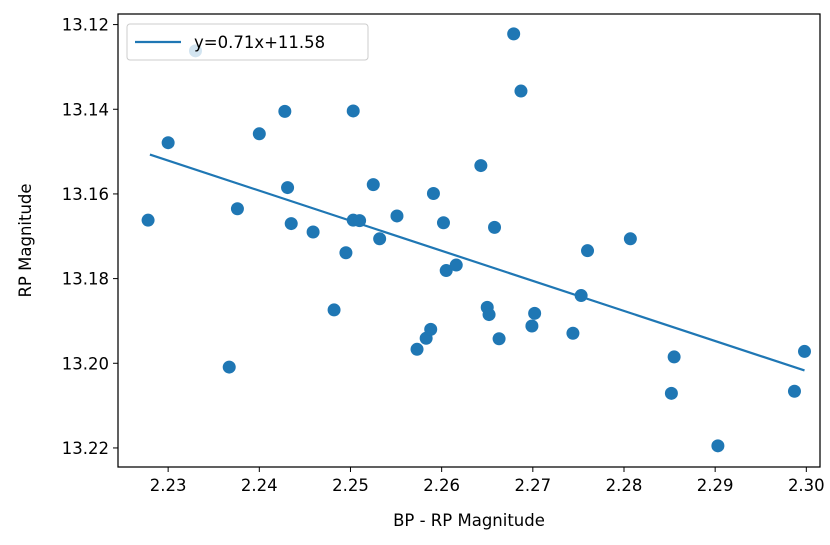 The height and width of the screenshot is (545, 830). I want to click on legend: y=0.71x+11.58, so click(247, 42).